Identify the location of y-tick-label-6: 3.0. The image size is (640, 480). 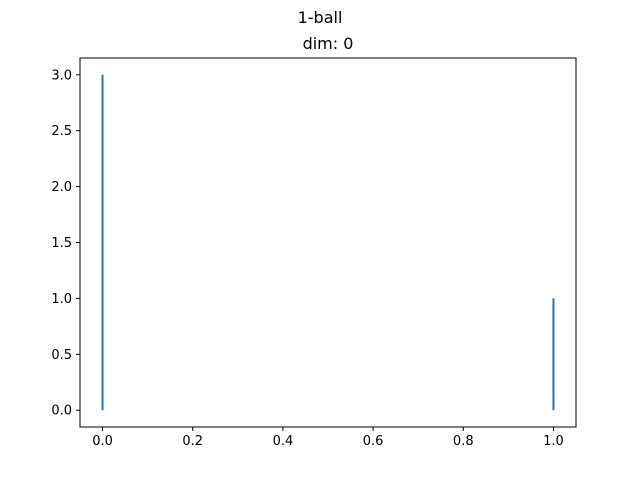
(61, 75).